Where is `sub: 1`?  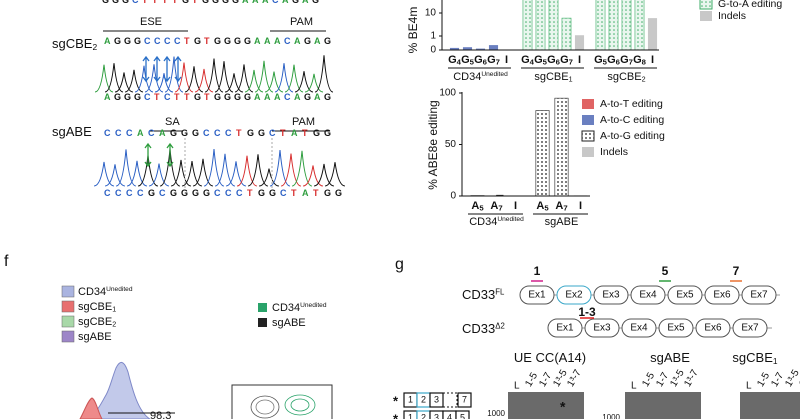 sub: 1 is located at coordinates (114, 309).